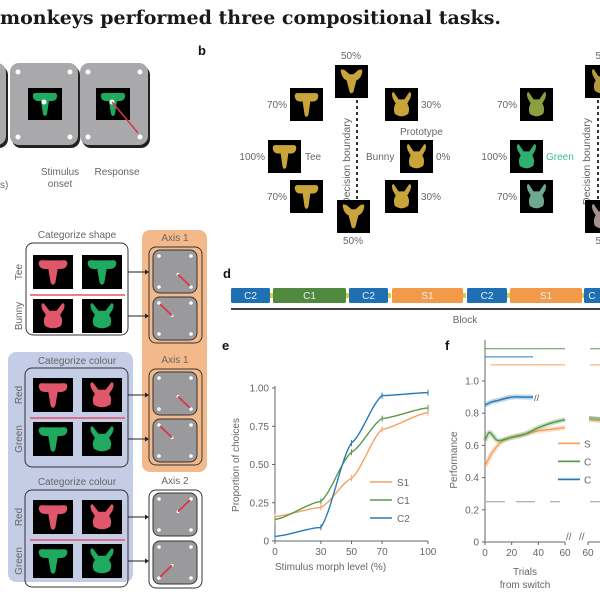 The width and height of the screenshot is (600, 600). I want to click on panel-label-f: f, so click(447, 345).